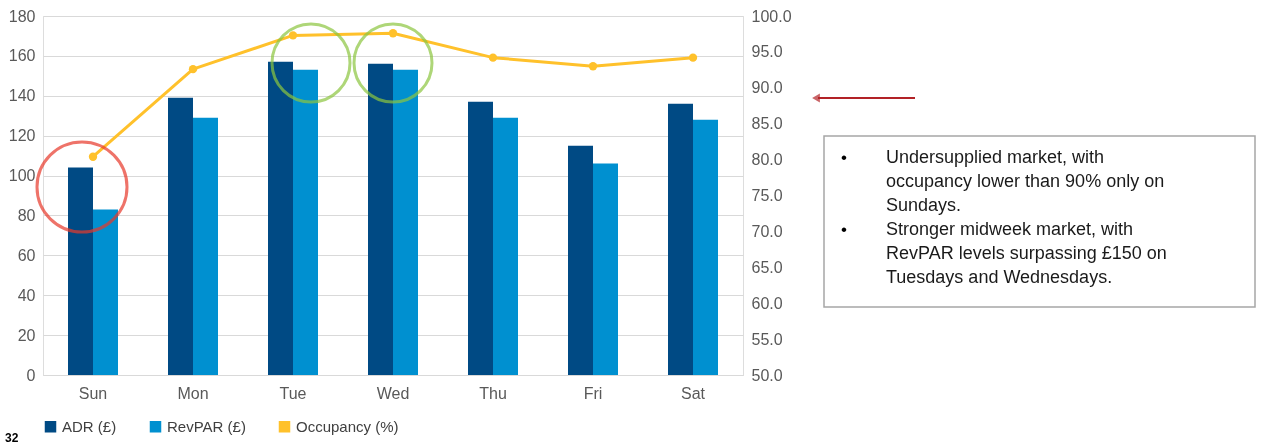  I want to click on y-tick-label: 160, so click(22, 56).